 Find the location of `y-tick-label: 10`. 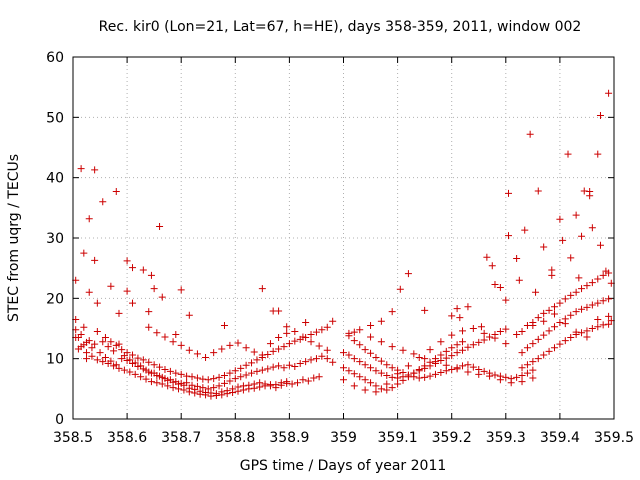

y-tick-label: 10 is located at coordinates (55, 360).